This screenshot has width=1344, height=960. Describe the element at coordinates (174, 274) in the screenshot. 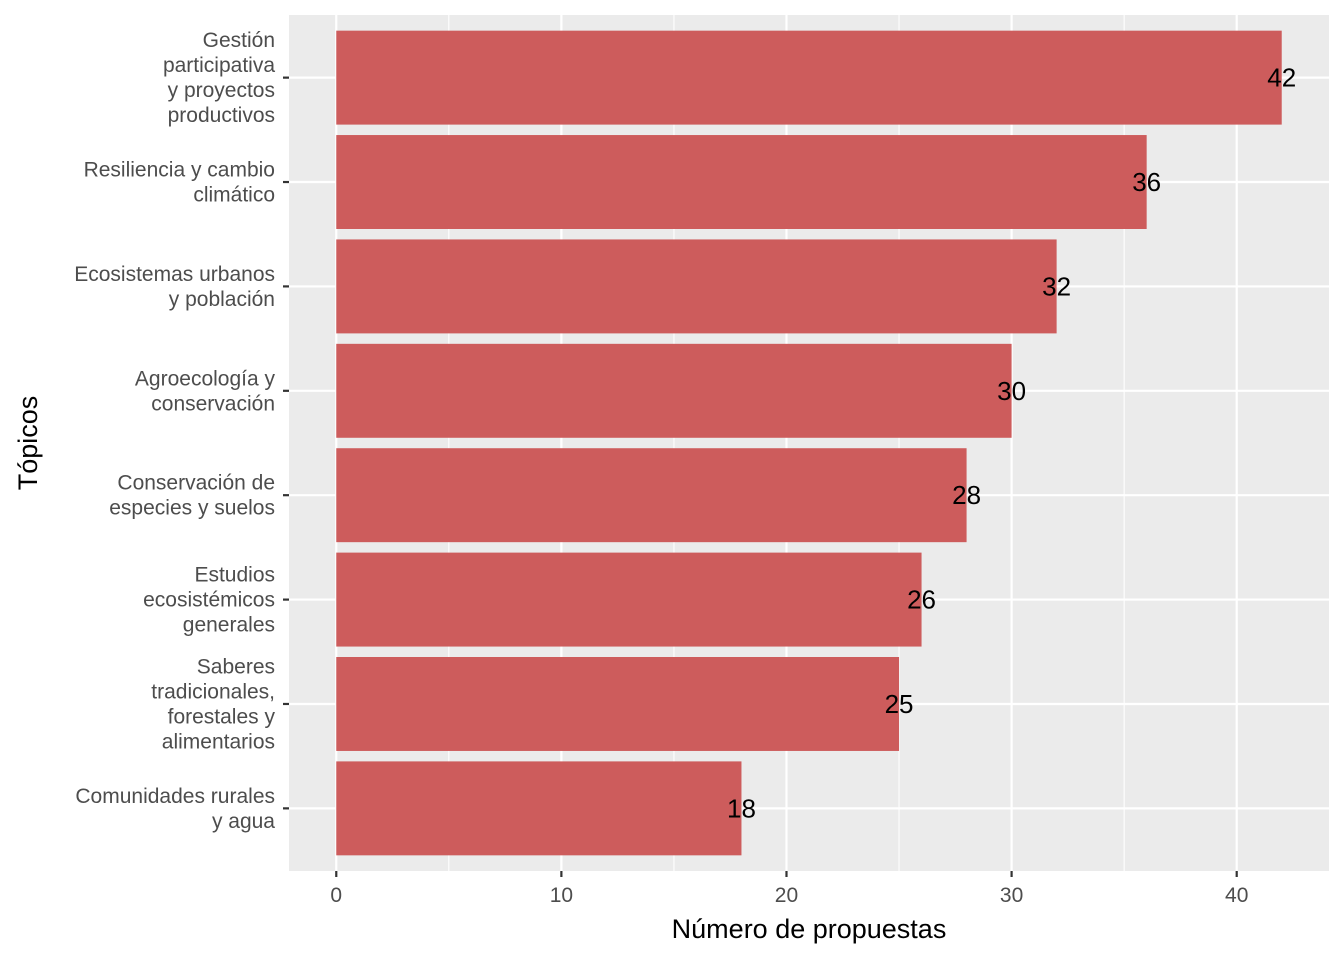

I see `y-tick-label-line: Ecosistemas urbanos` at that location.